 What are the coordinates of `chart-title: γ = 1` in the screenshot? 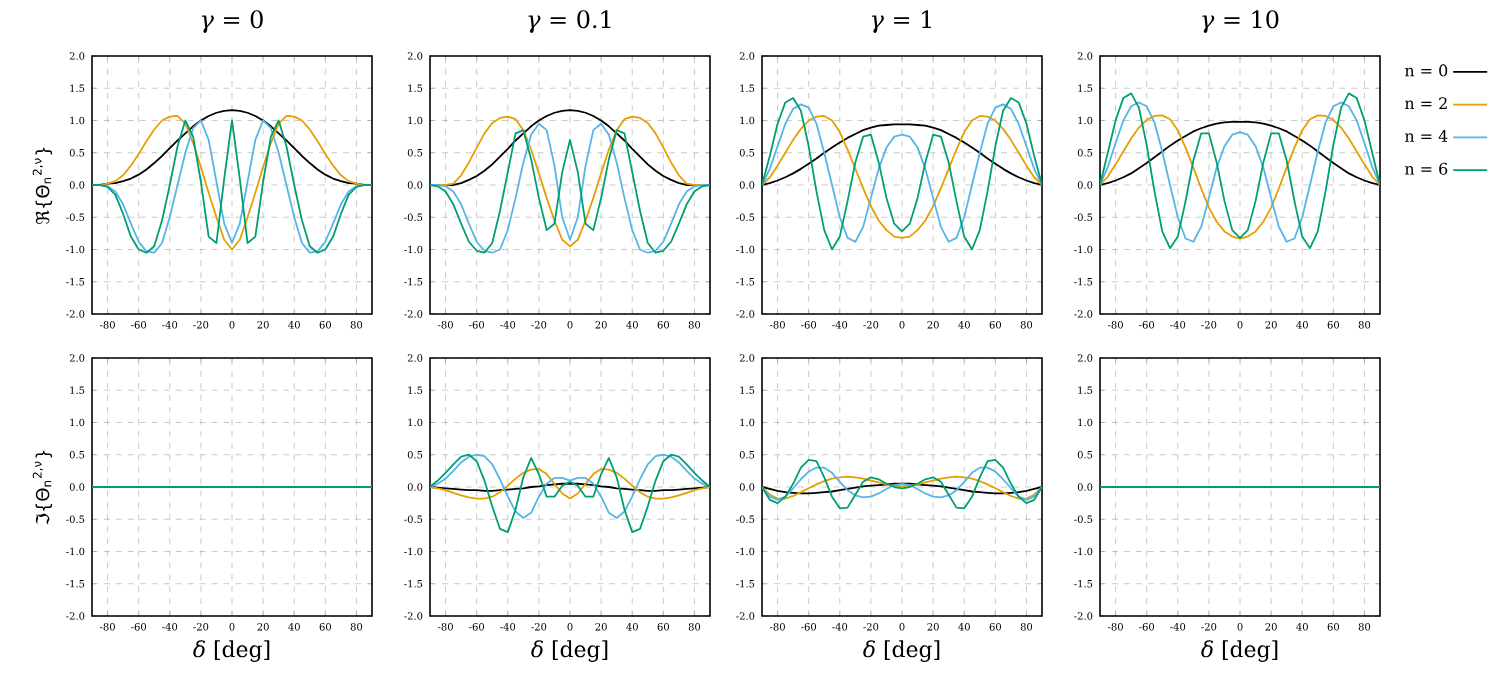 It's located at (901, 21).